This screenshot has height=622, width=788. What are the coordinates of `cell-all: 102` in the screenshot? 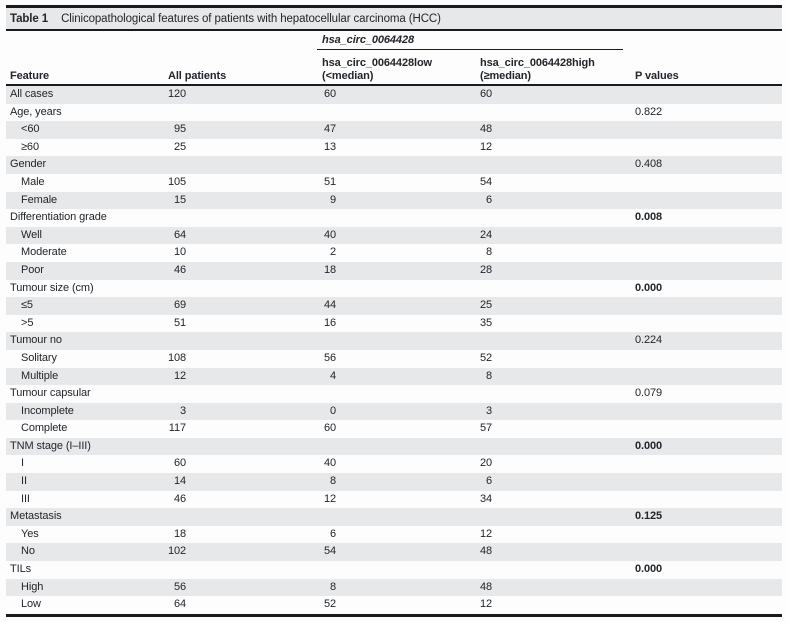 It's located at (241, 552).